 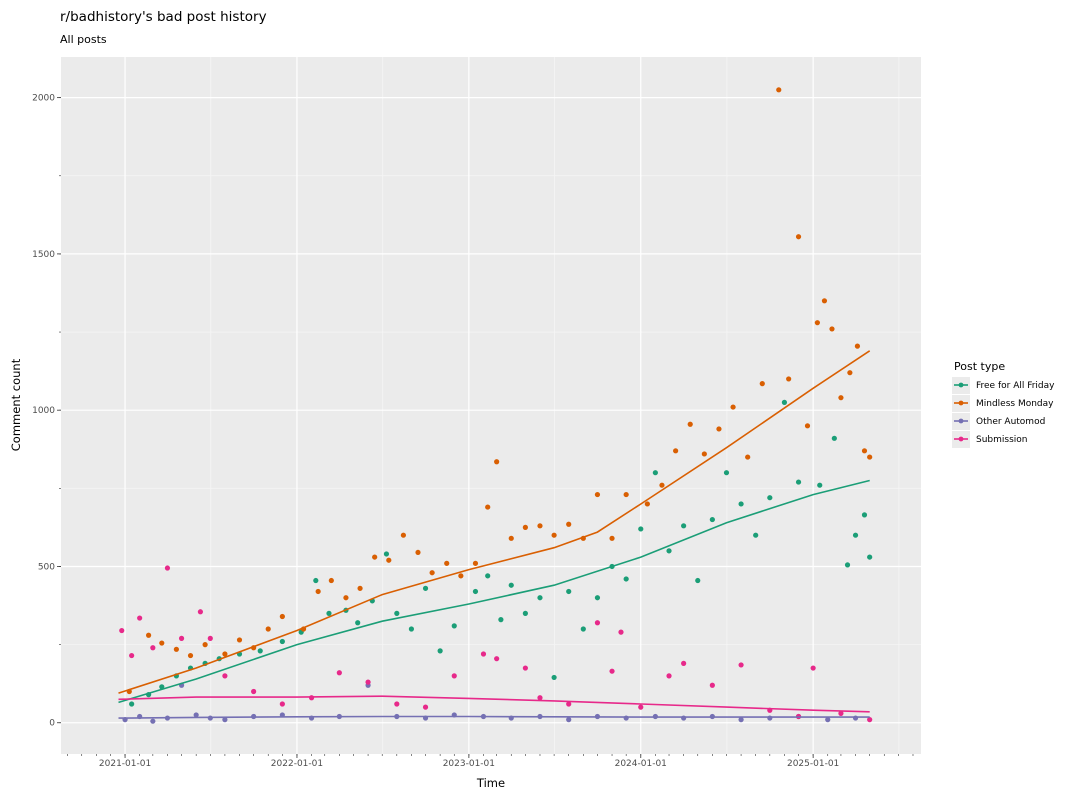 I want to click on x-tick-label: 2023-01-01, so click(x=469, y=764).